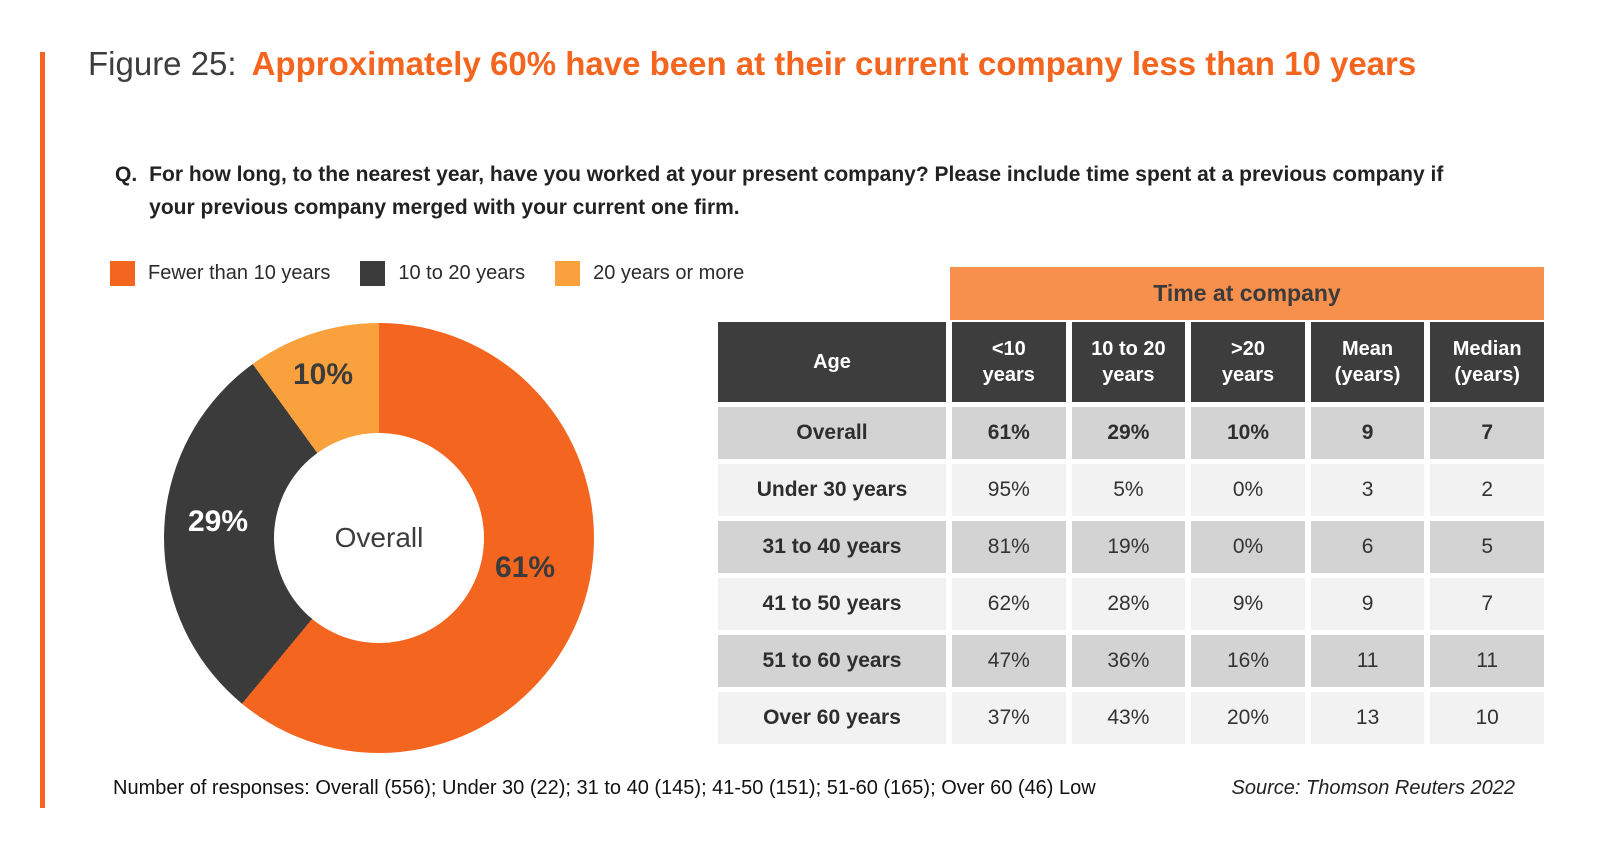 The image size is (1600, 858). I want to click on header-cell: >20 years, so click(1248, 362).